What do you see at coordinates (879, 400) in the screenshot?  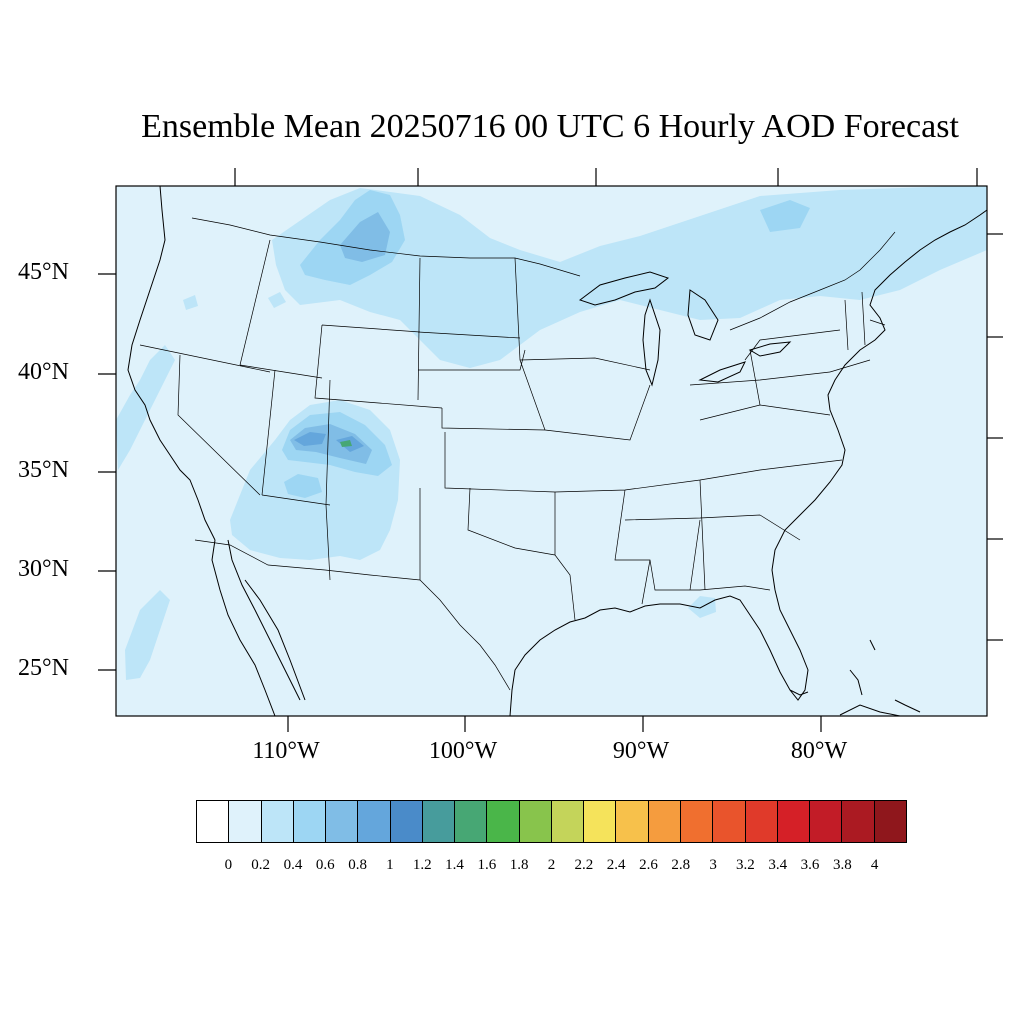 I see `atlantic-coast` at bounding box center [879, 400].